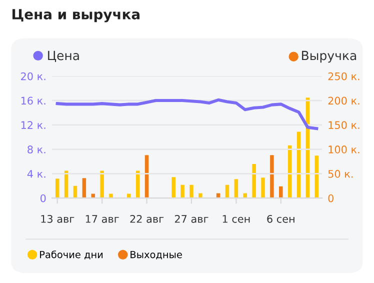 The width and height of the screenshot is (374, 283). Describe the element at coordinates (76, 15) in the screenshot. I see `chart-title: Цена и выручка` at that location.